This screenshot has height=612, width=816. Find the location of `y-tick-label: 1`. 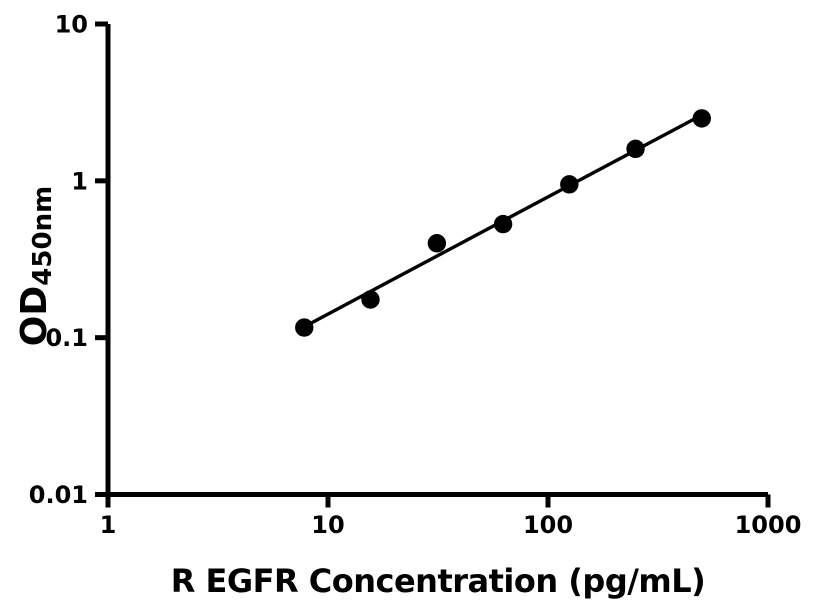

y-tick-label: 1 is located at coordinates (79, 181).